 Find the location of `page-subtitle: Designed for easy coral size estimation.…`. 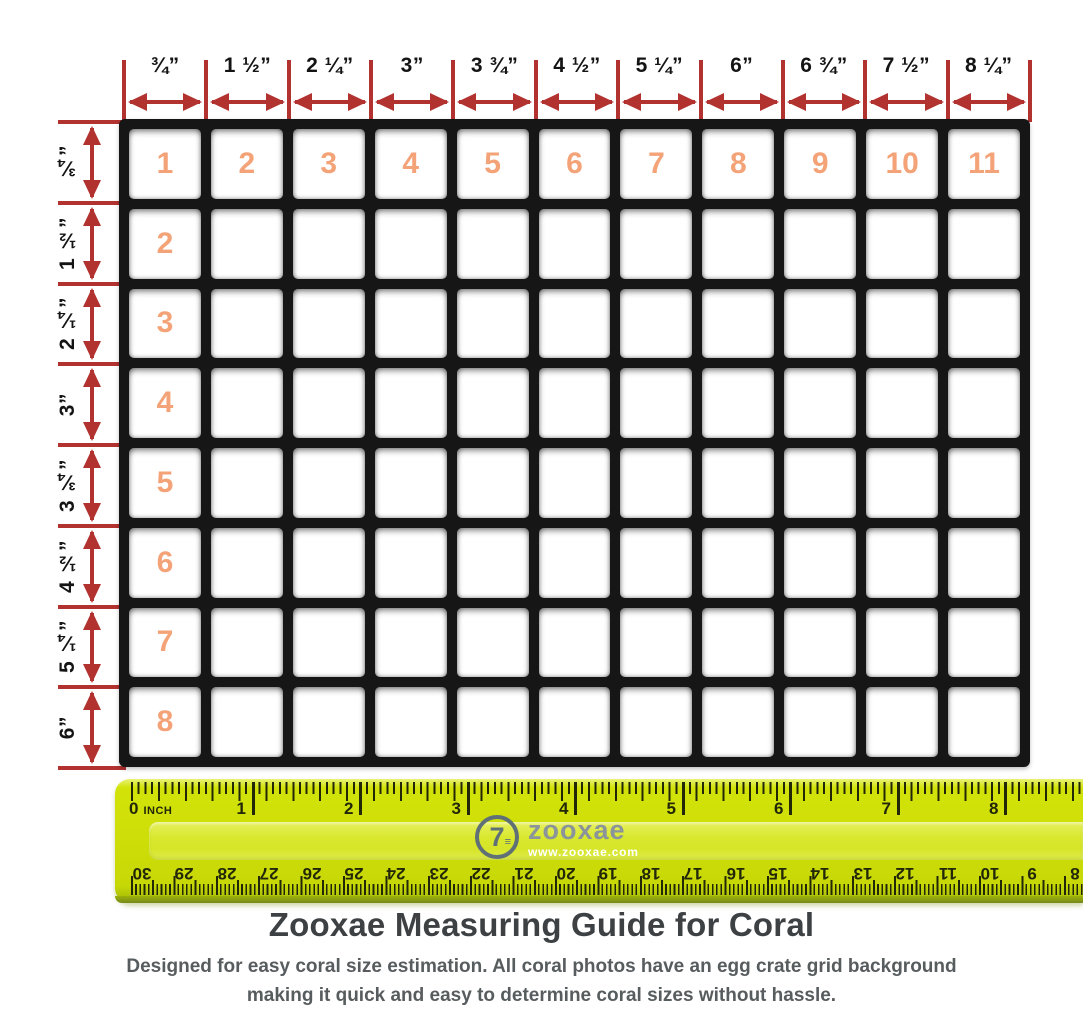

page-subtitle: Designed for easy coral size estimation.… is located at coordinates (541, 981).